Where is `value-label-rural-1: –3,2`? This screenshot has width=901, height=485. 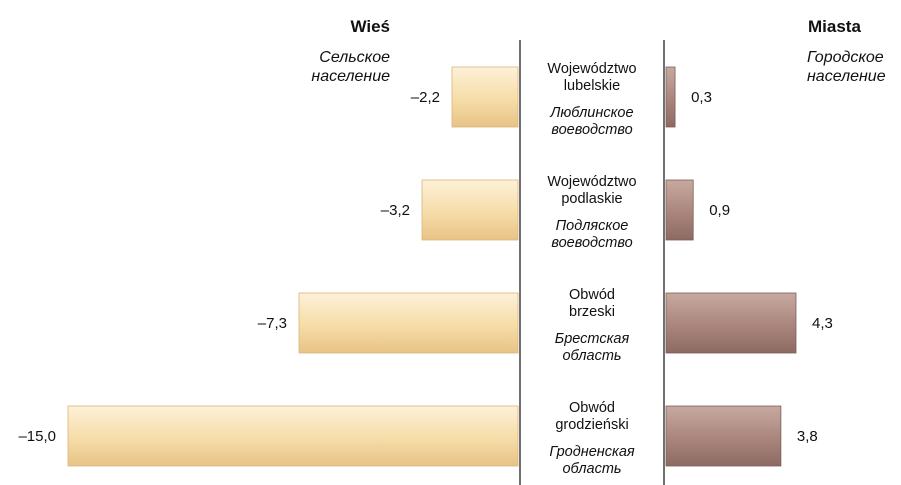
value-label-rural-1: –3,2 is located at coordinates (395, 210).